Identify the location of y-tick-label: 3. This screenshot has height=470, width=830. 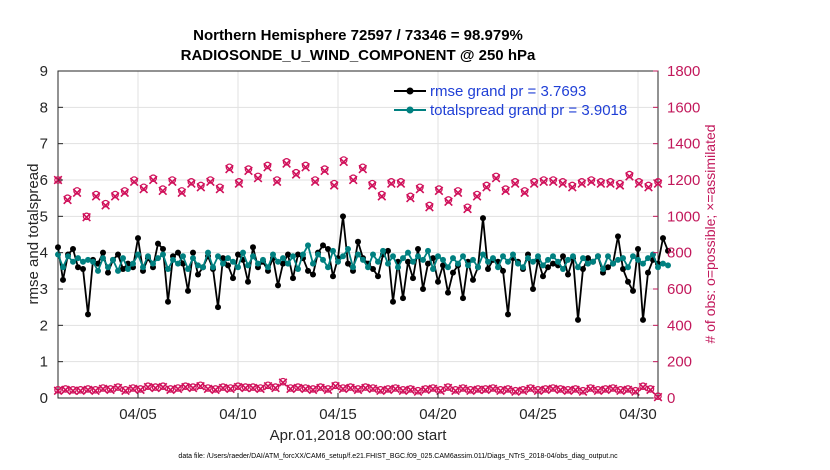
(44, 289).